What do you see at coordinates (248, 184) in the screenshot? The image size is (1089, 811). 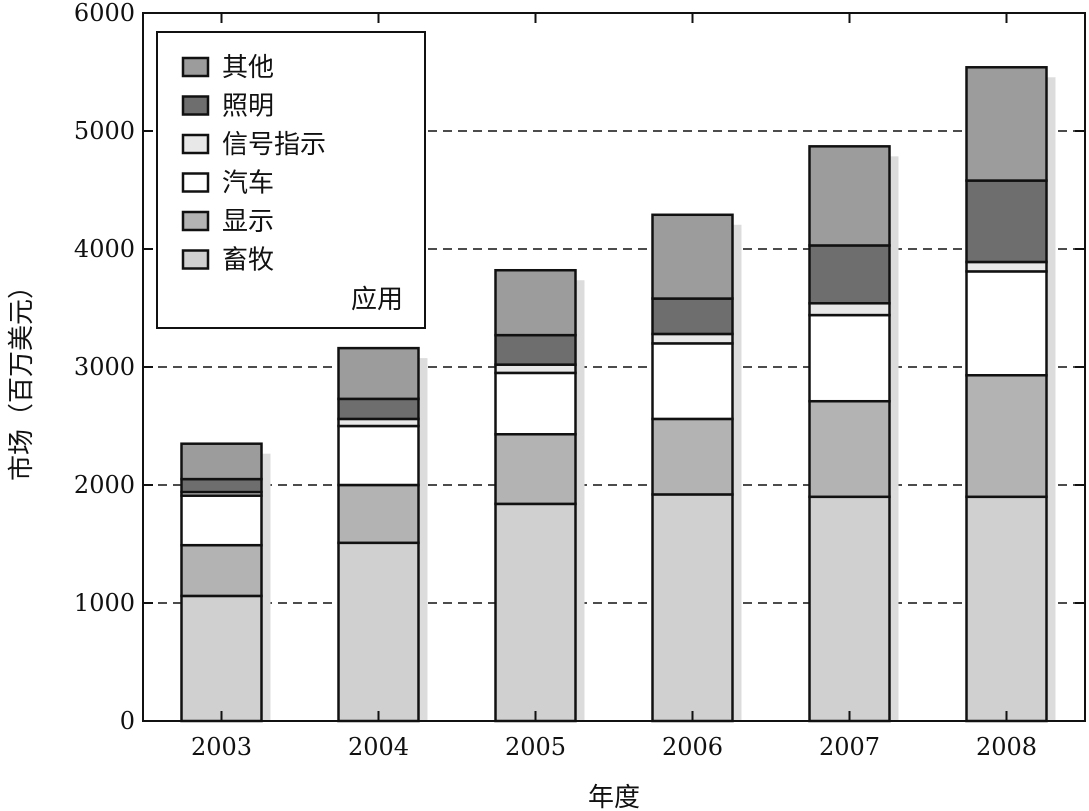 I see `legend-label: 汽车` at bounding box center [248, 184].